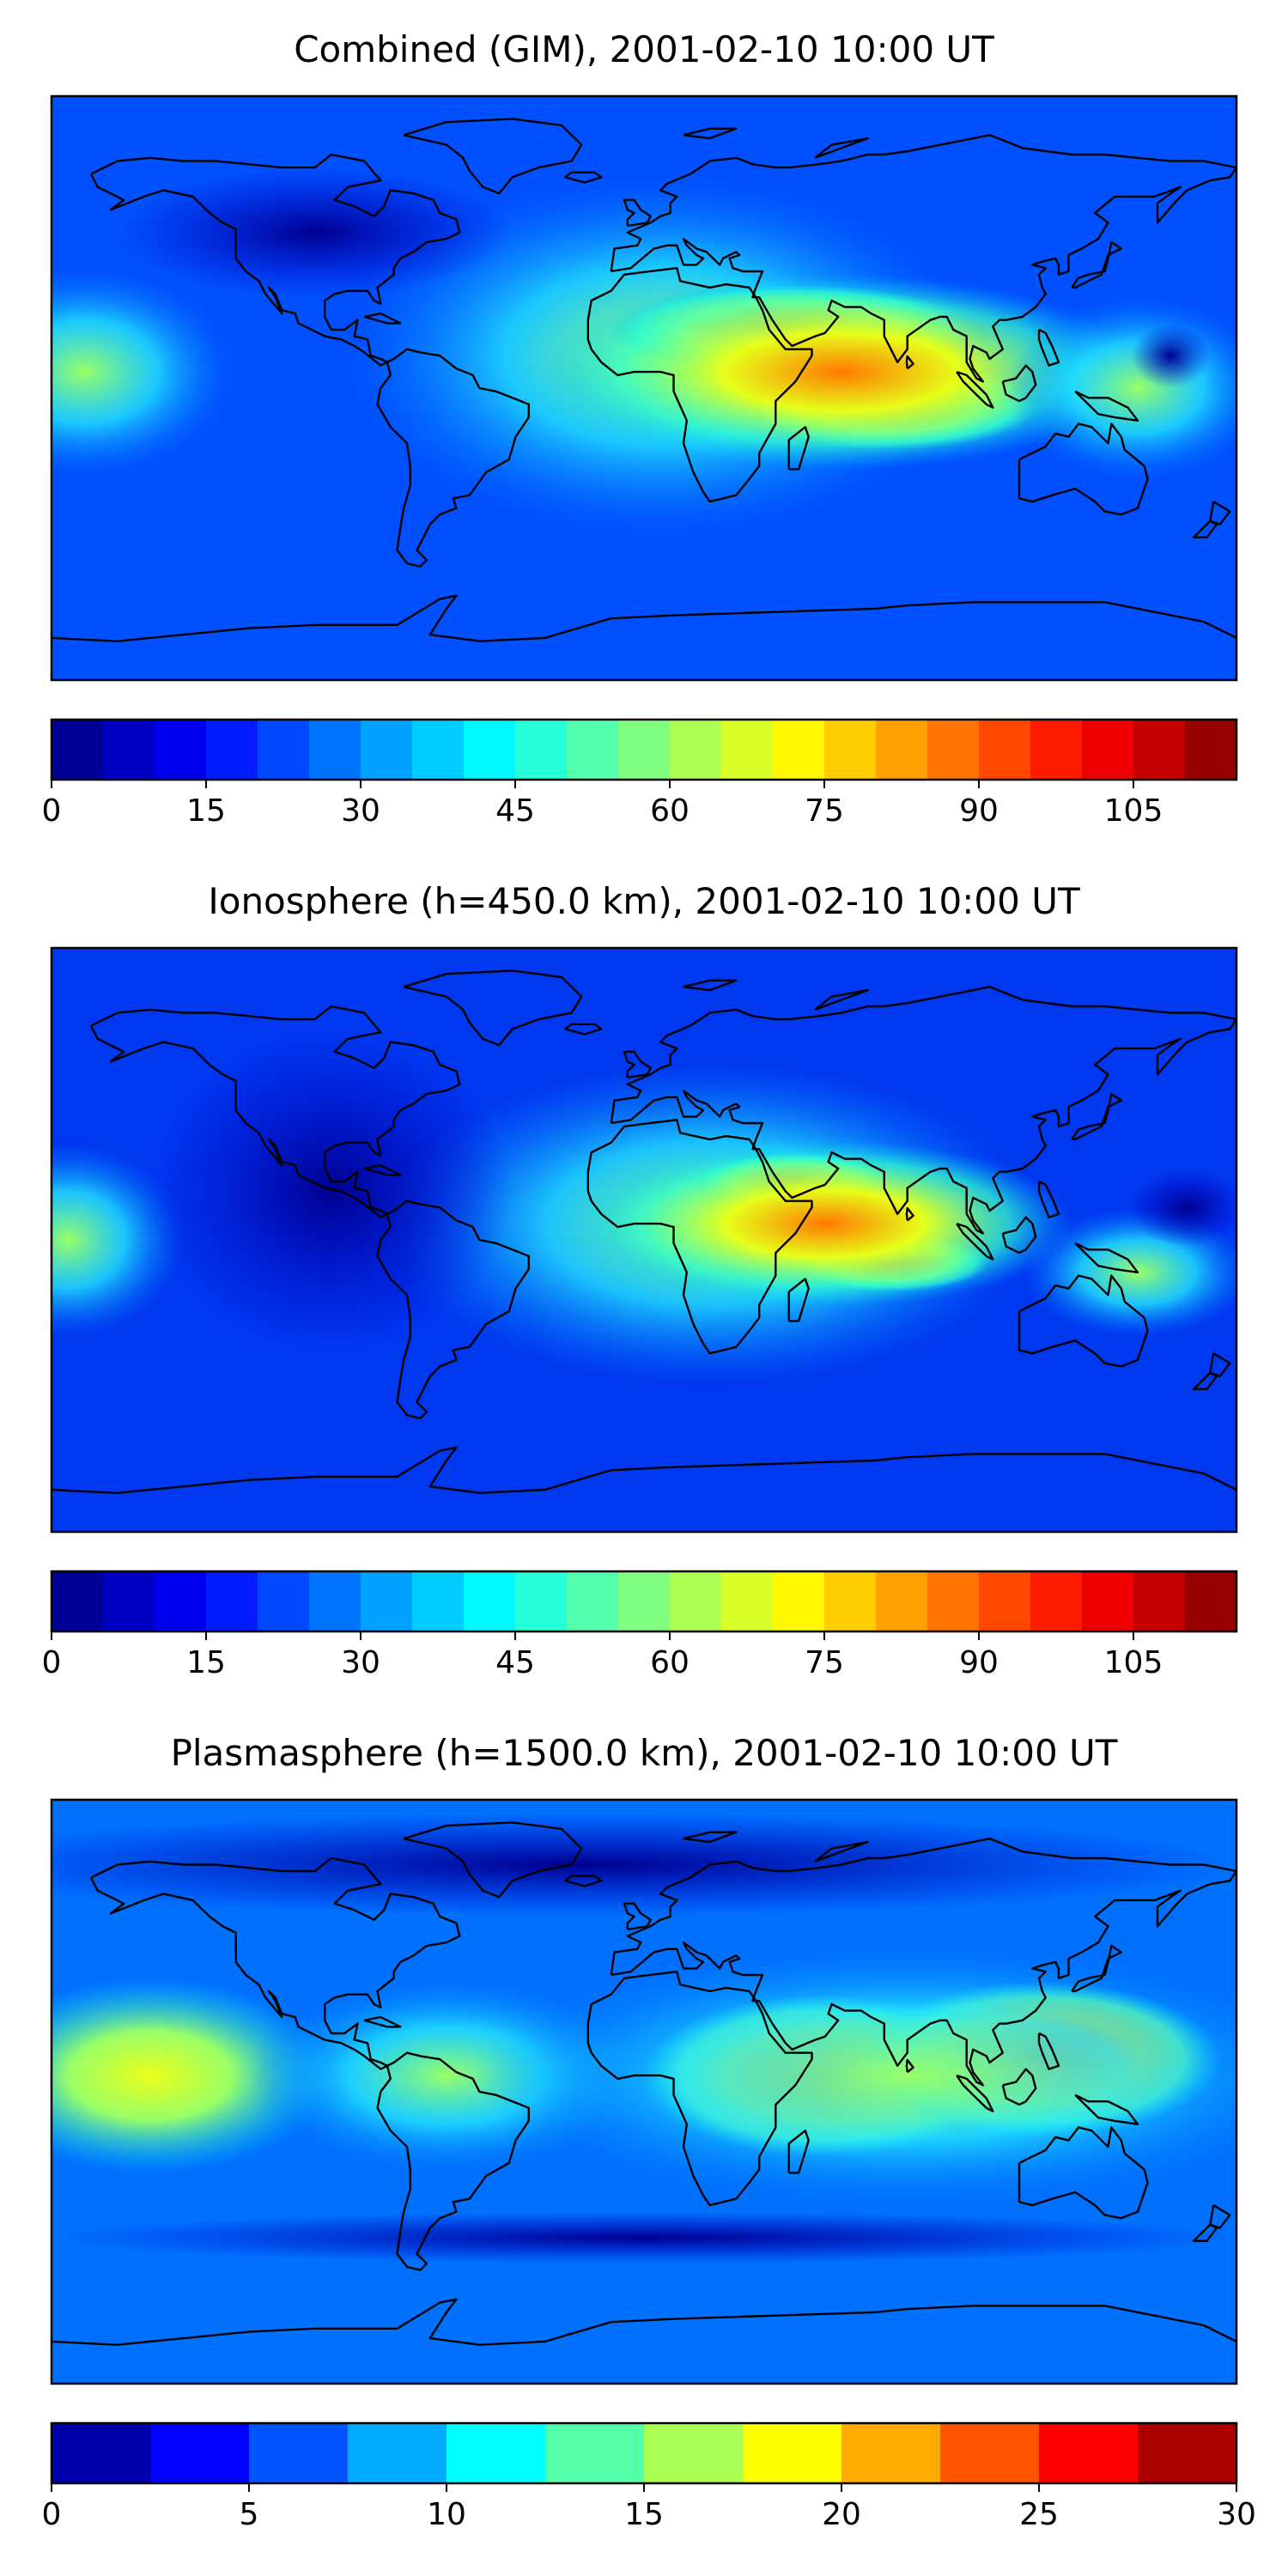 The image size is (1288, 2576). I want to click on colorbar-tick-label: 45, so click(515, 811).